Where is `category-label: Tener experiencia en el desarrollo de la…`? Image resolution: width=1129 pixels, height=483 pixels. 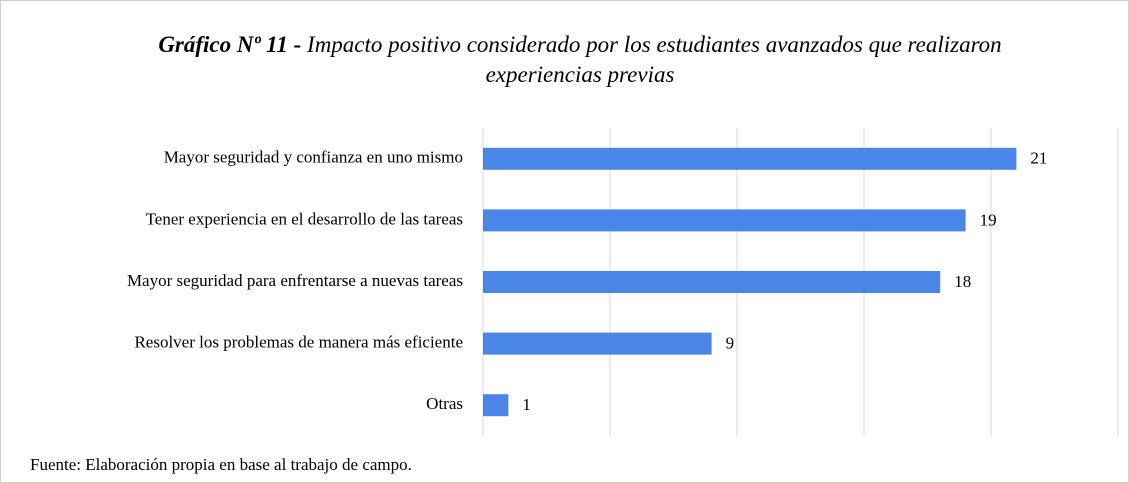 category-label: Tener experiencia en el desarrollo de la… is located at coordinates (304, 218).